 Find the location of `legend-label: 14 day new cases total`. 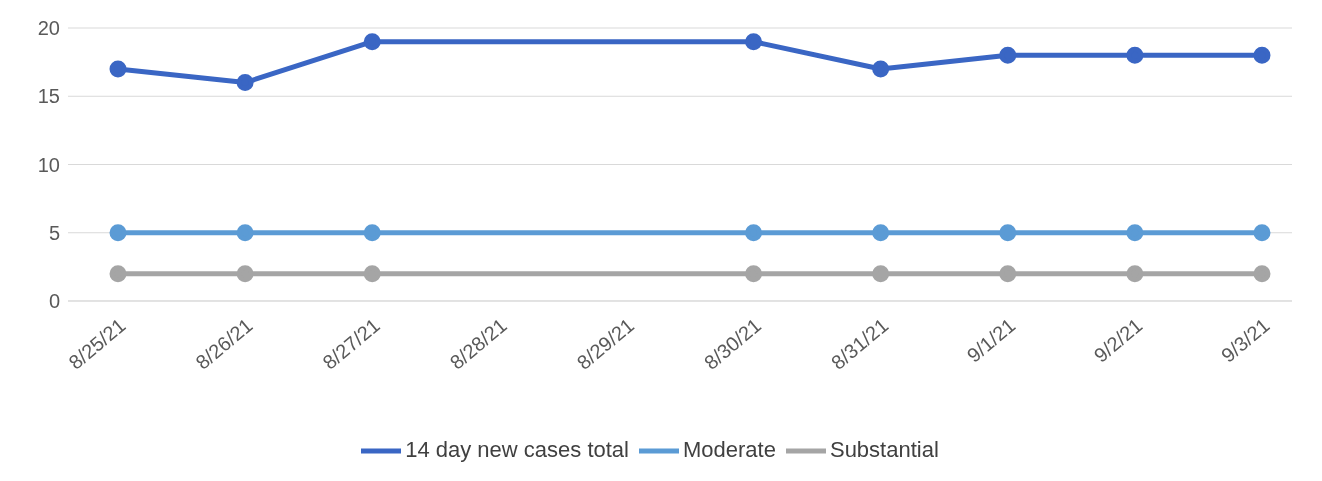

legend-label: 14 day new cases total is located at coordinates (517, 449).